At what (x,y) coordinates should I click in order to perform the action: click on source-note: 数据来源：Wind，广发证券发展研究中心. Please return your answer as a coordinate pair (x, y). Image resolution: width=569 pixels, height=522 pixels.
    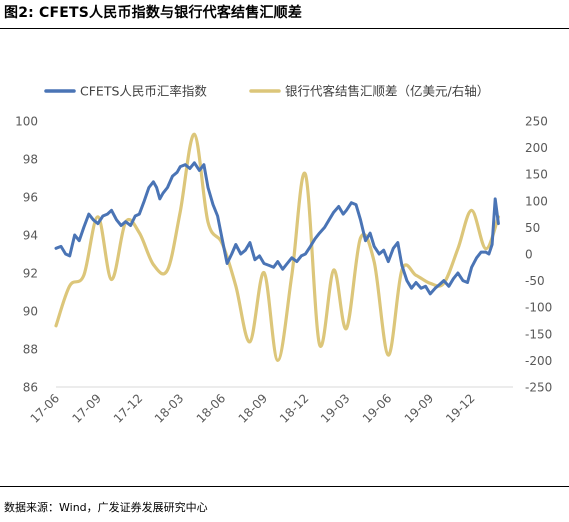
    Looking at the image, I should click on (106, 507).